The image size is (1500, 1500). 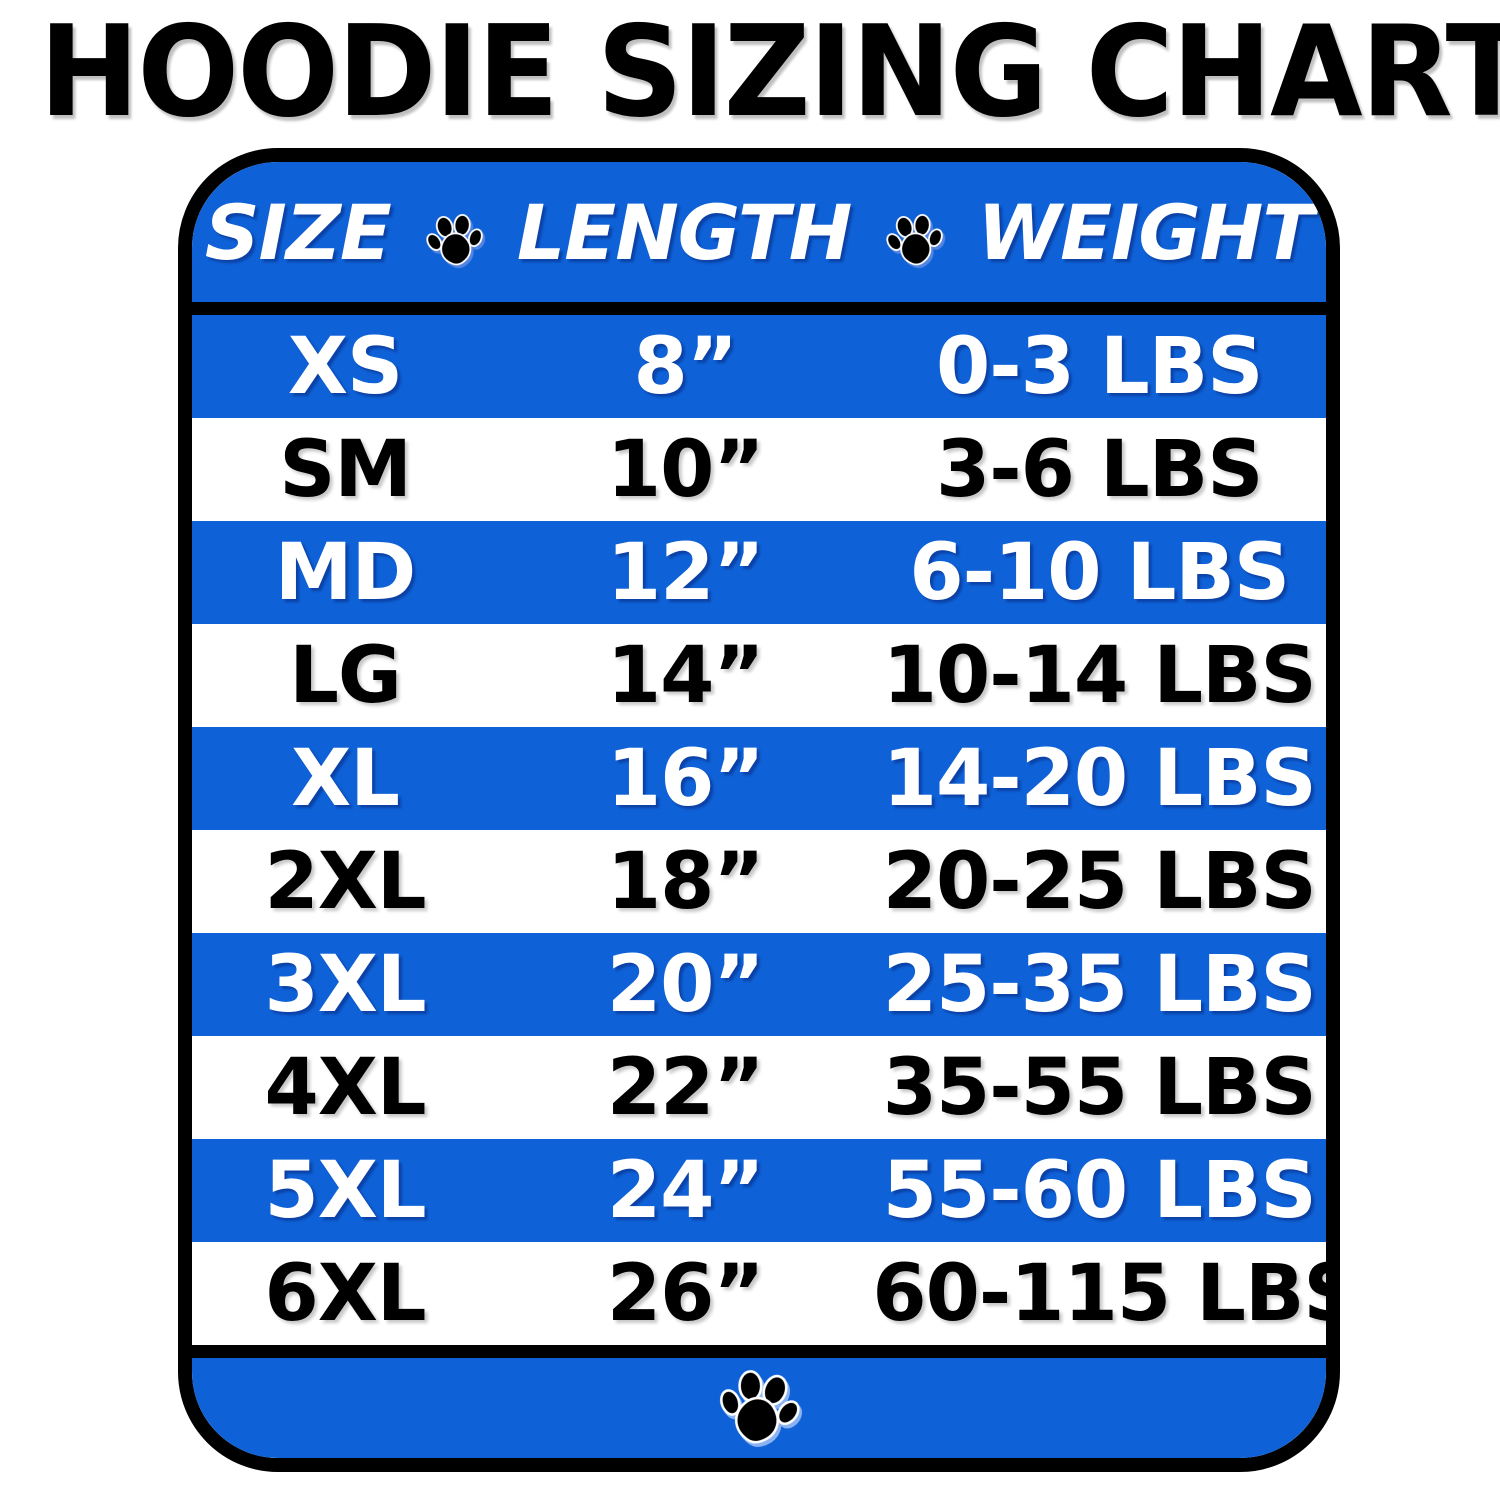 I want to click on table-row: 6XL 26” 60-115 LBS, so click(x=759, y=1293).